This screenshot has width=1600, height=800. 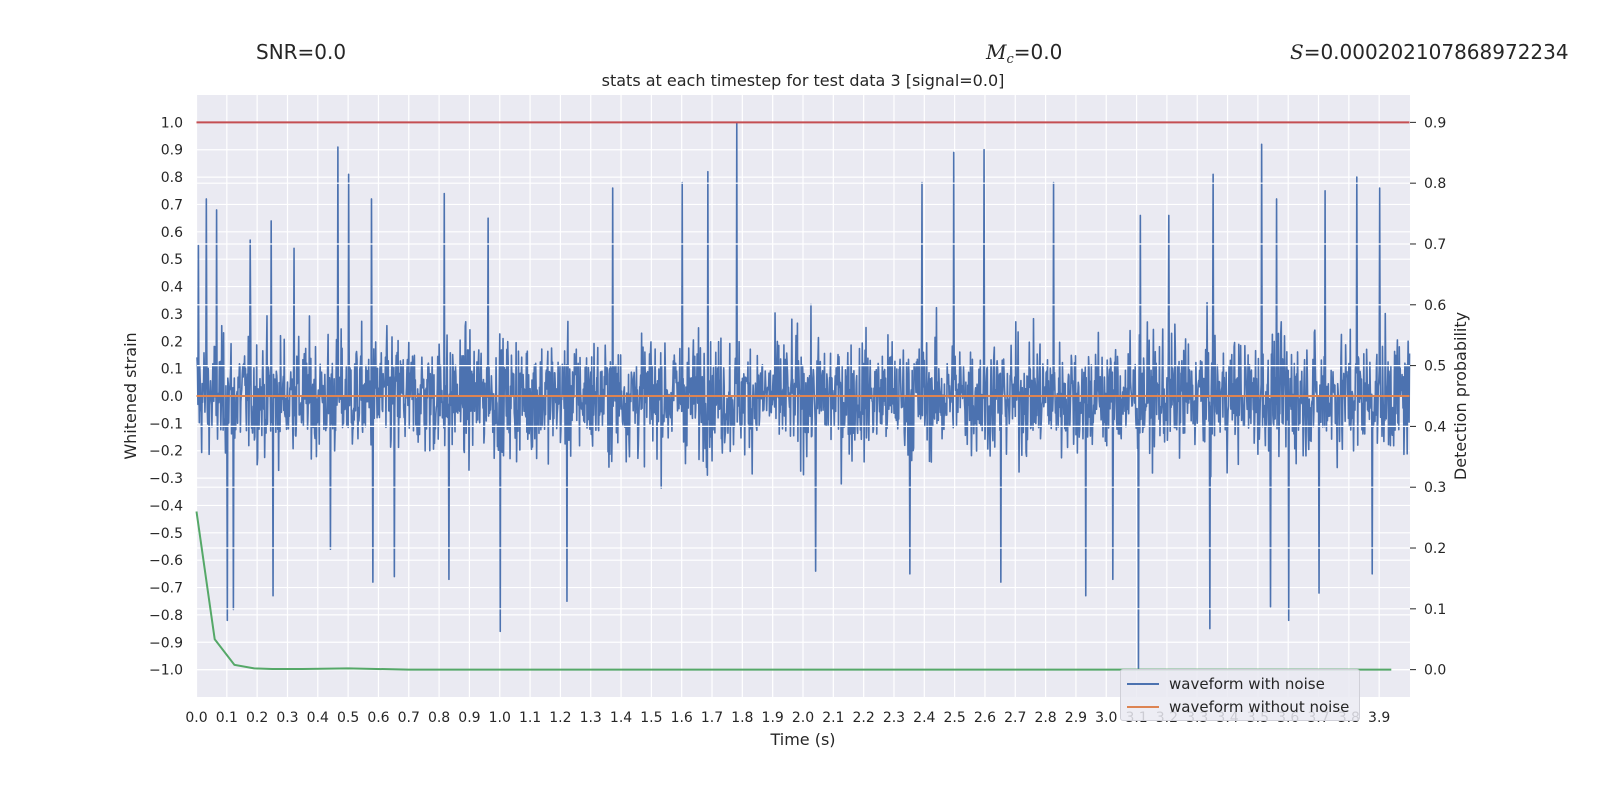 I want to click on x-tick-label: 2.6, so click(x=985, y=718).